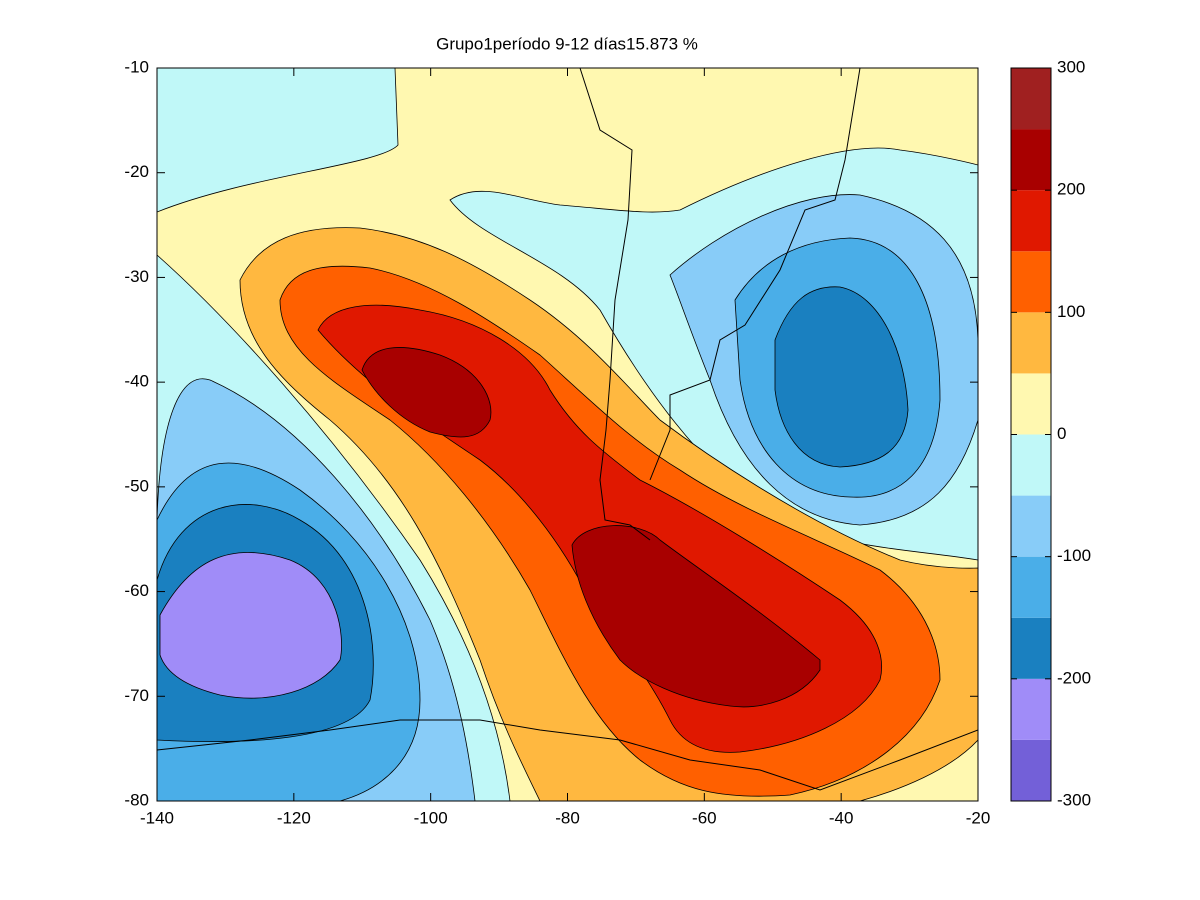  I want to click on x-tick-label: -40, so click(841, 817).